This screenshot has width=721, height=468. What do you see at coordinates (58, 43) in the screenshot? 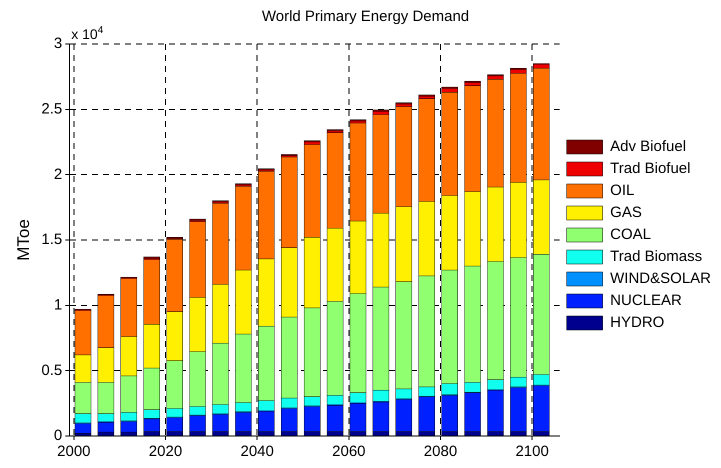
I see `y-tick-label: 3` at bounding box center [58, 43].